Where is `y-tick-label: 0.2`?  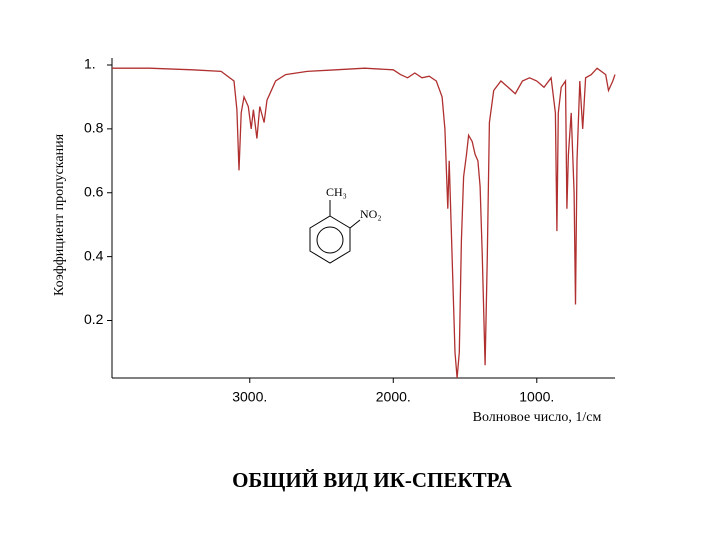 y-tick-label: 0.2 is located at coordinates (94, 319).